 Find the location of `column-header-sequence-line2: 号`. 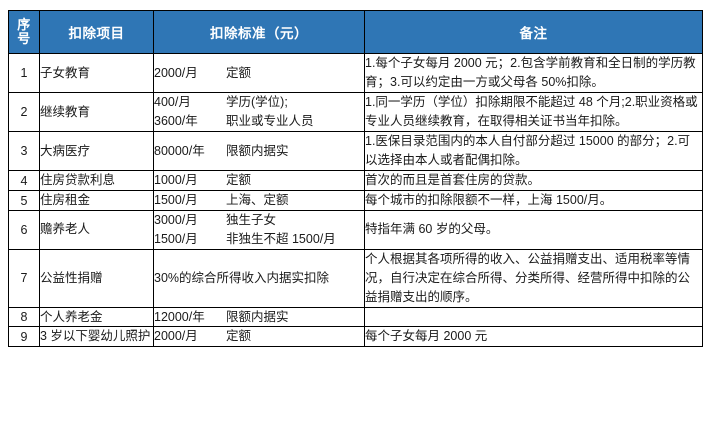

column-header-sequence-line2: 号 is located at coordinates (24, 38).